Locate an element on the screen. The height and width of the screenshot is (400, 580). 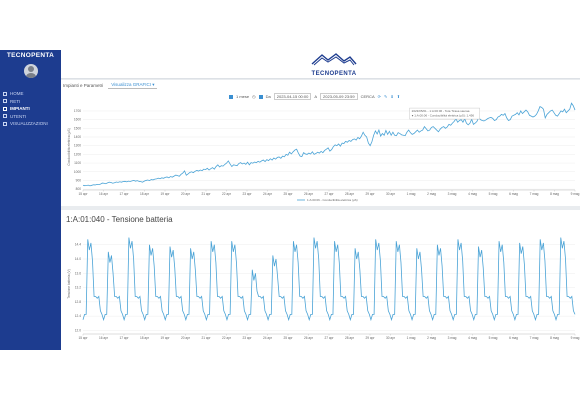
chart-icon is located at coordinates (5, 123).